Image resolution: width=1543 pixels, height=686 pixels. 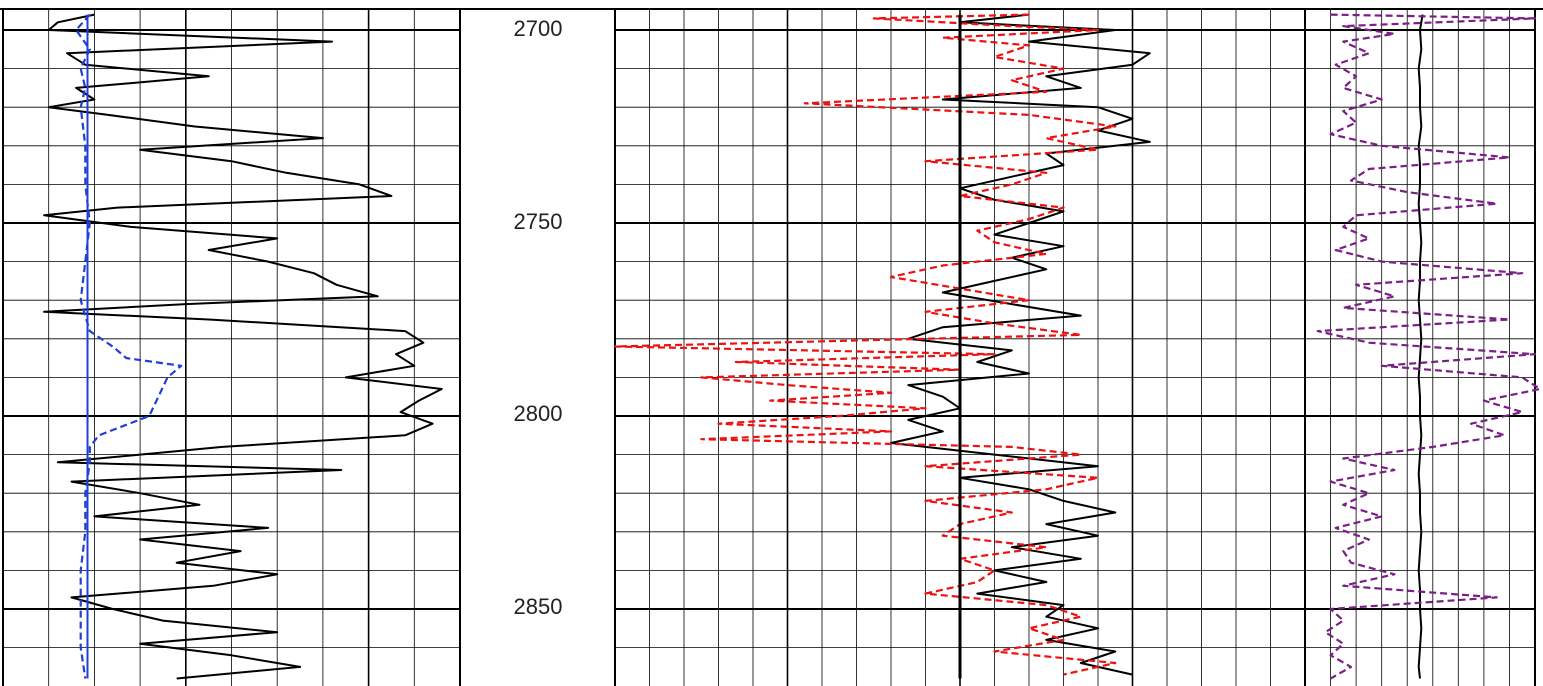 I want to click on track-3-curves, so click(x=1429, y=346).